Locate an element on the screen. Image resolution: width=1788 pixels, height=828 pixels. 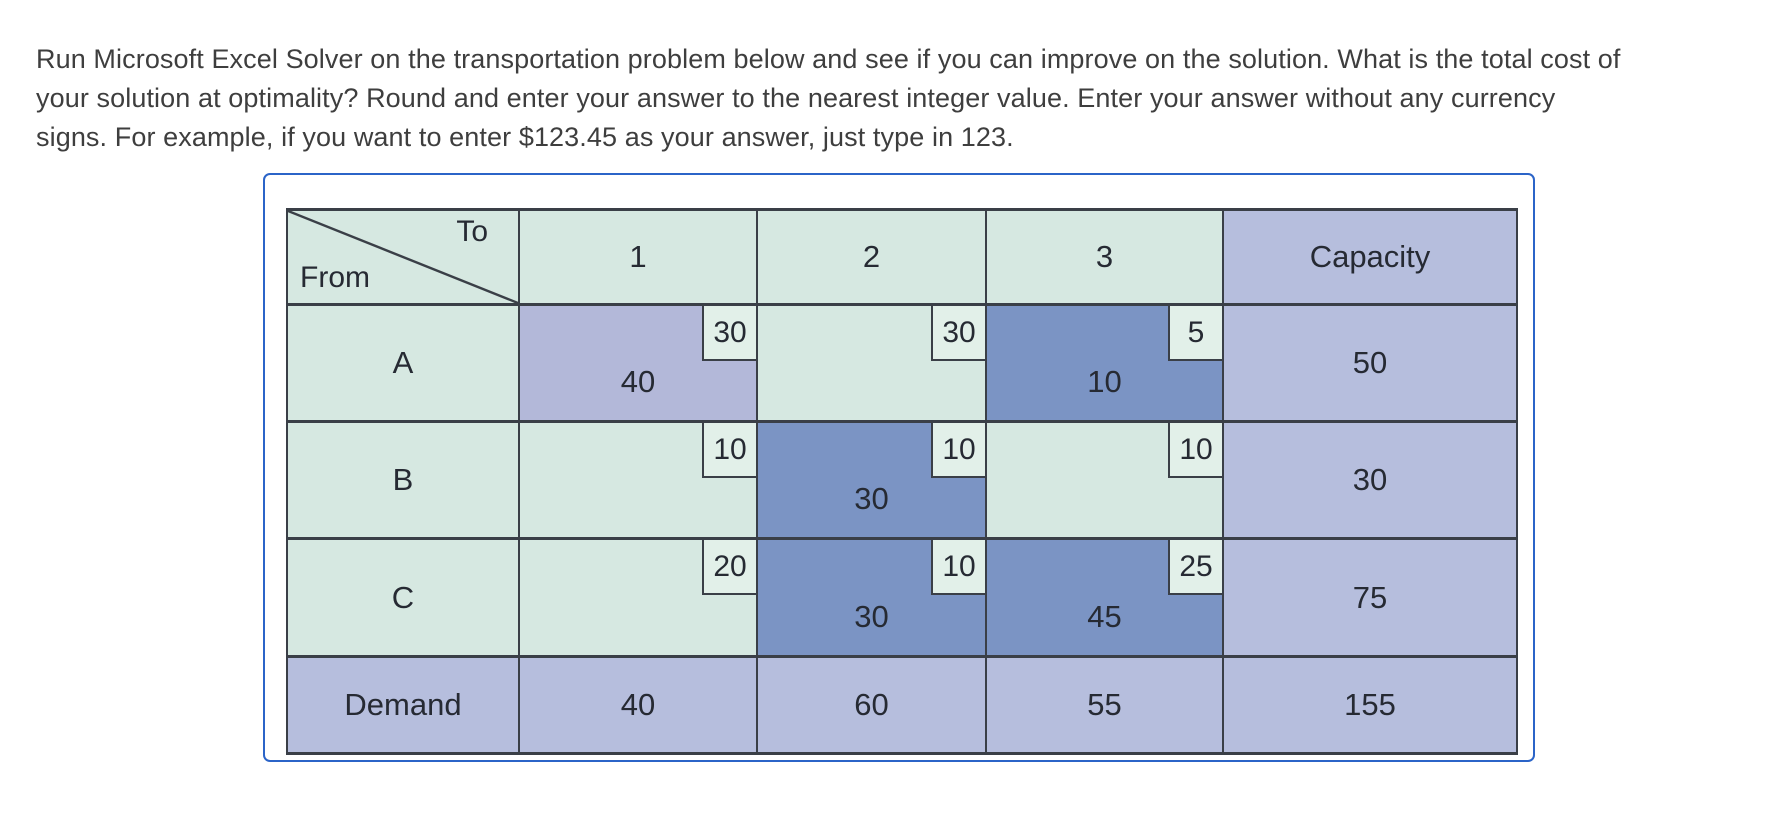
cell-a1: 30 40 is located at coordinates (638, 363).